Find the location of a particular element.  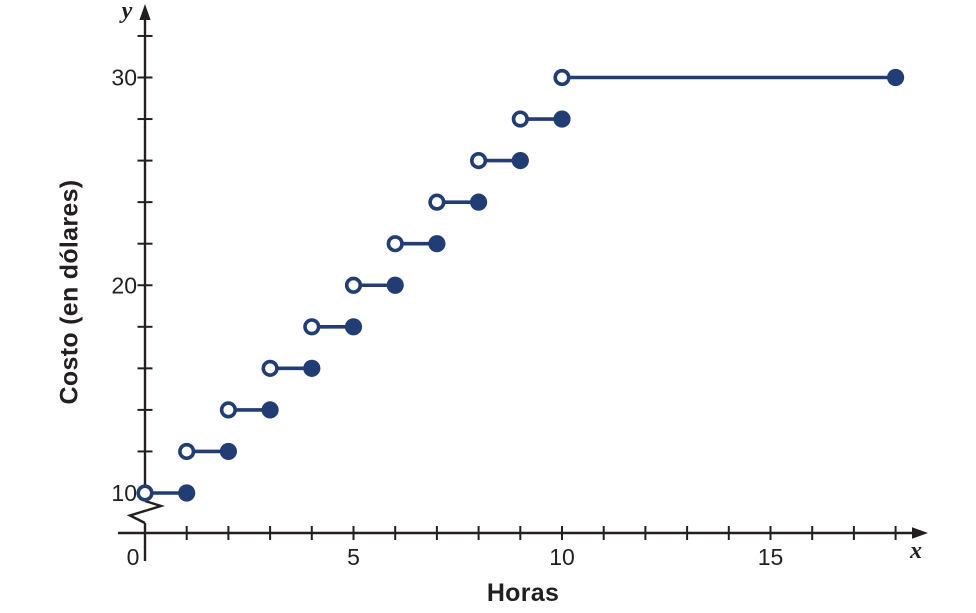

x-tick-label: 5 is located at coordinates (353, 557).